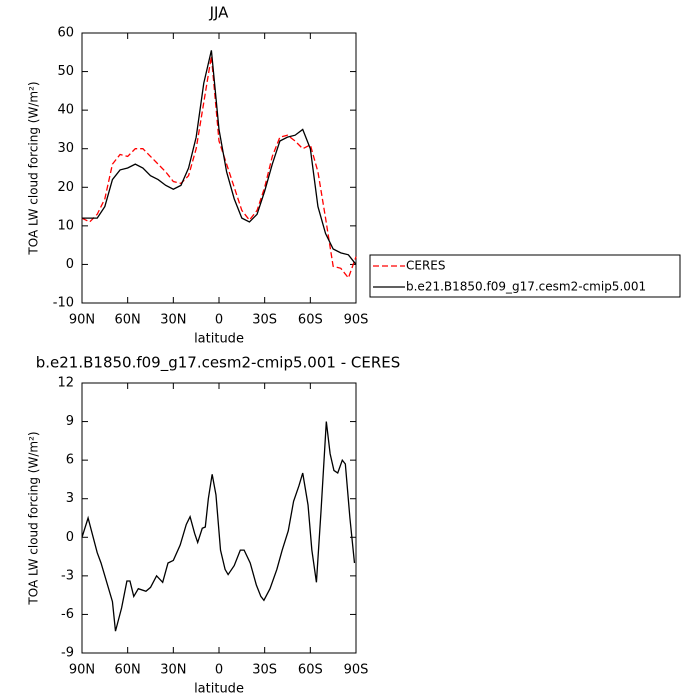 The image size is (700, 700). I want to click on legend-label: b.e21.B1850.f09_g17.cesm2-cmip5.001, so click(526, 287).